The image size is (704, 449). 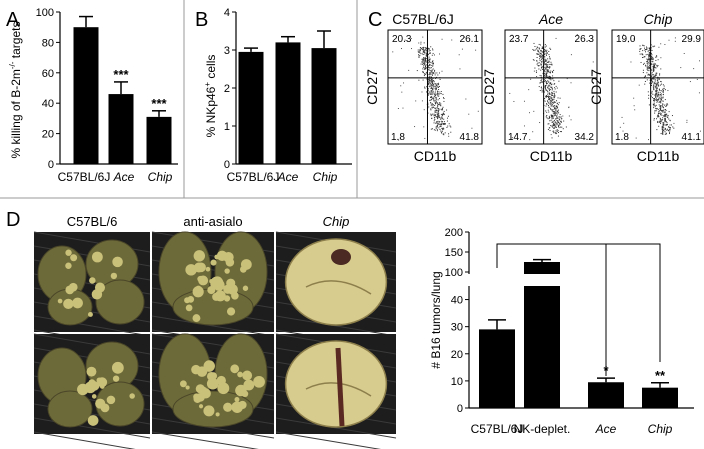 I want to click on chart-d-ytick-label: 10, so click(x=457, y=382).